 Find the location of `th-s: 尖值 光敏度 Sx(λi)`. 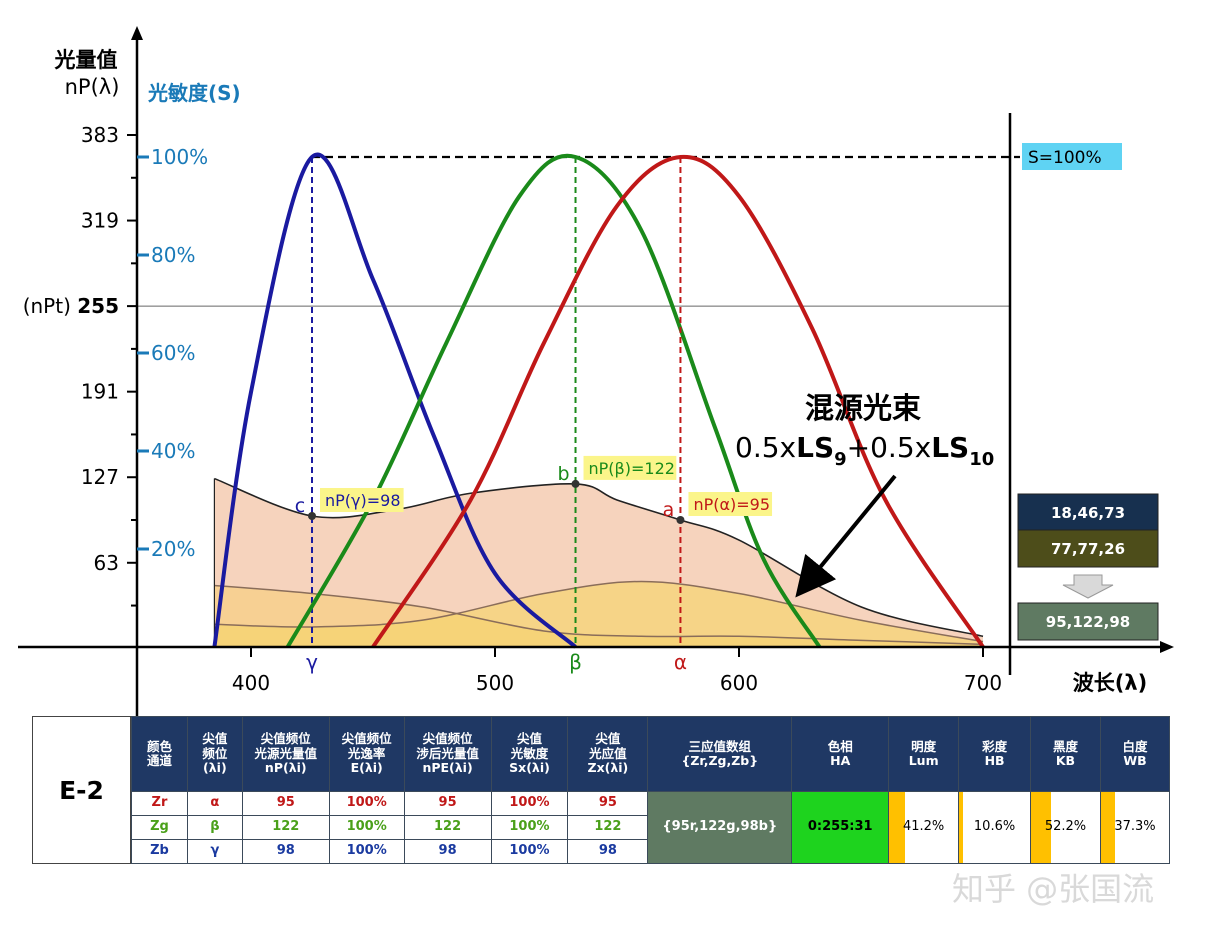

th-s: 尖值 光敏度 Sx(λi) is located at coordinates (529, 754).